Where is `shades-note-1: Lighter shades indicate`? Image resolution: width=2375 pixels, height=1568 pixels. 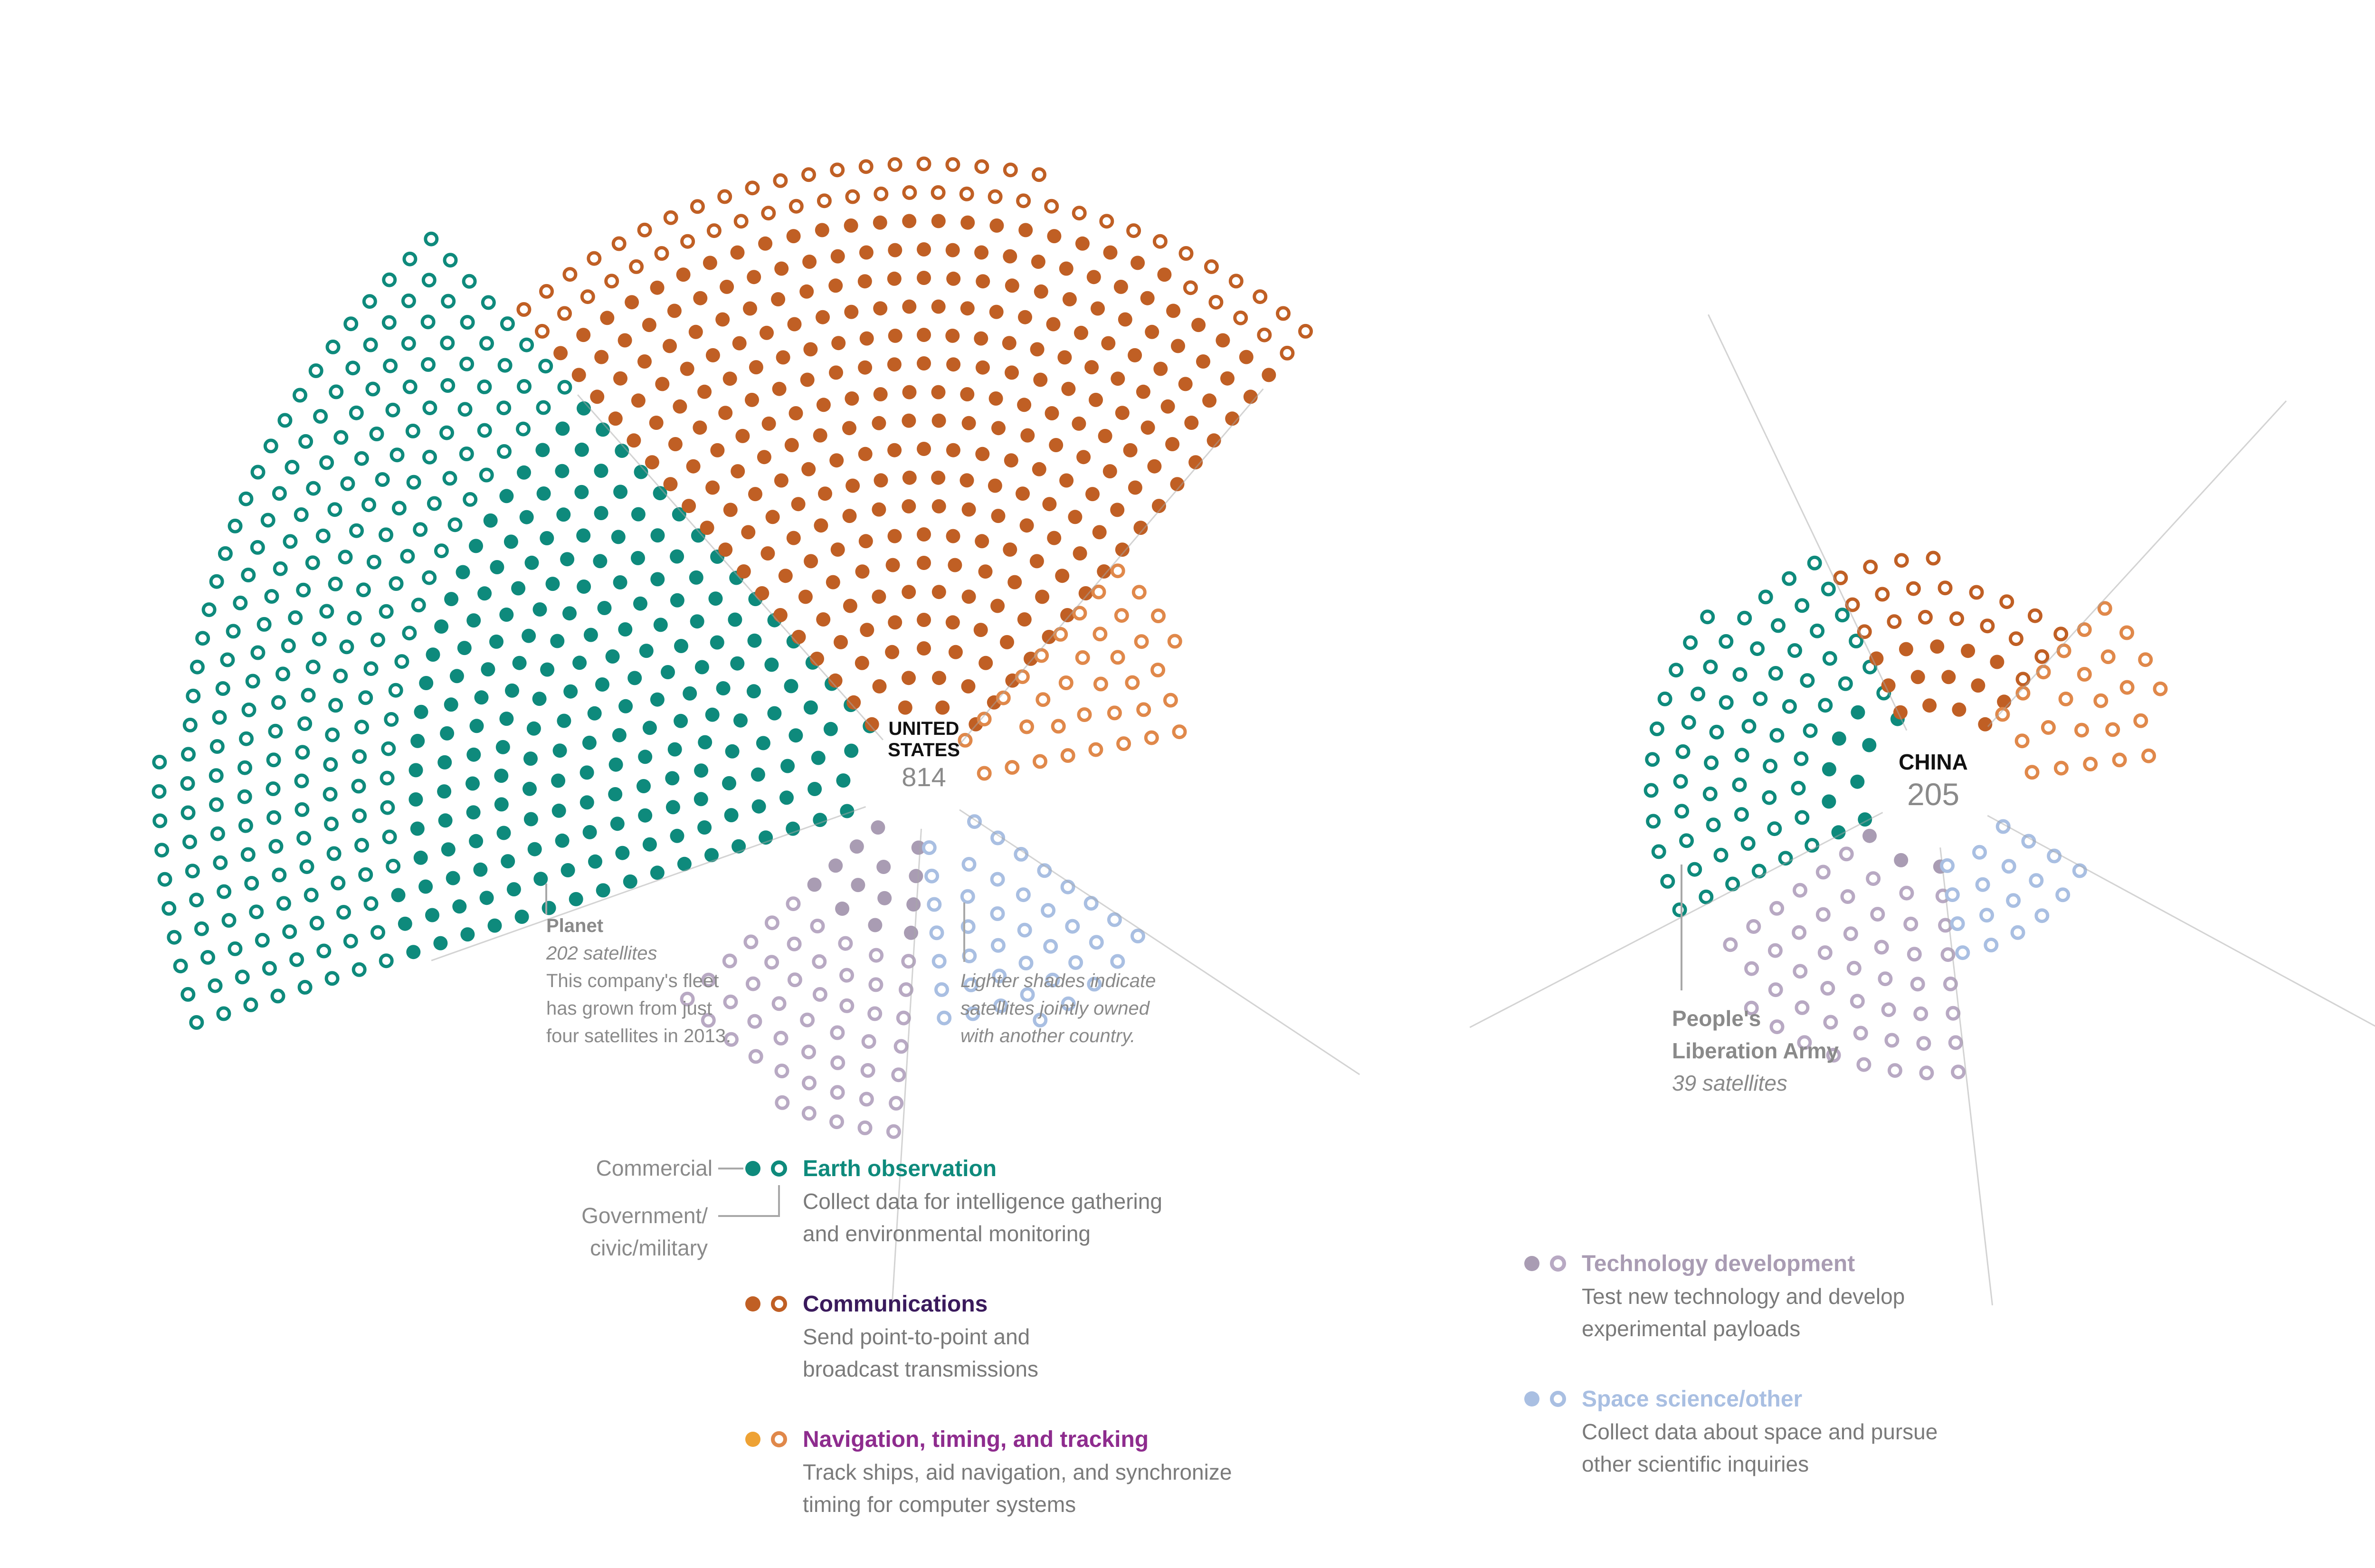 shades-note-1: Lighter shades indicate is located at coordinates (1058, 981).